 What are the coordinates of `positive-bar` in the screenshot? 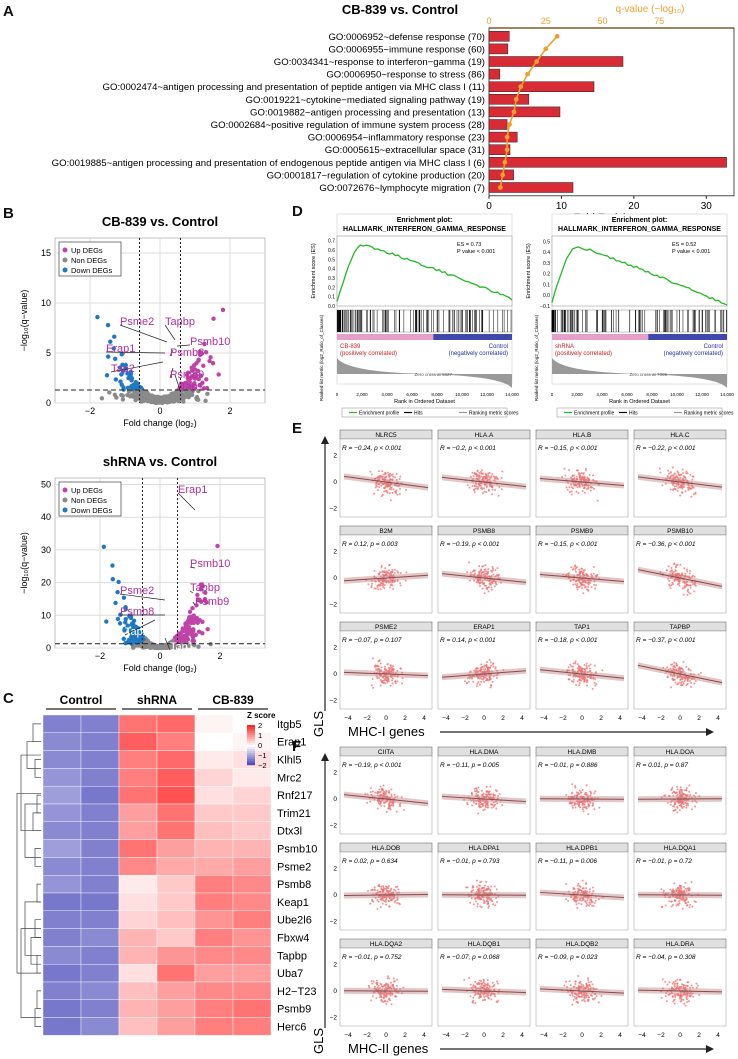 It's located at (385, 337).